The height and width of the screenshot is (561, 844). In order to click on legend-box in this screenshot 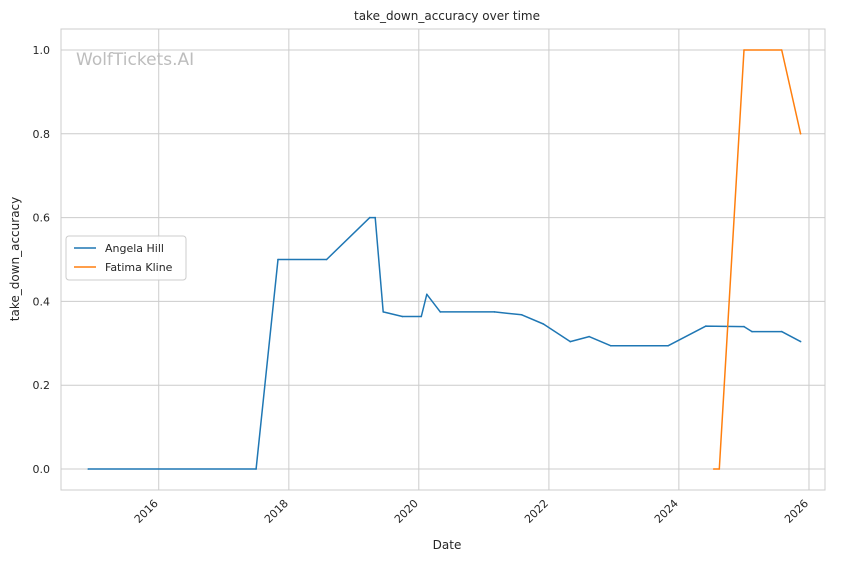, I will do `click(126, 258)`.